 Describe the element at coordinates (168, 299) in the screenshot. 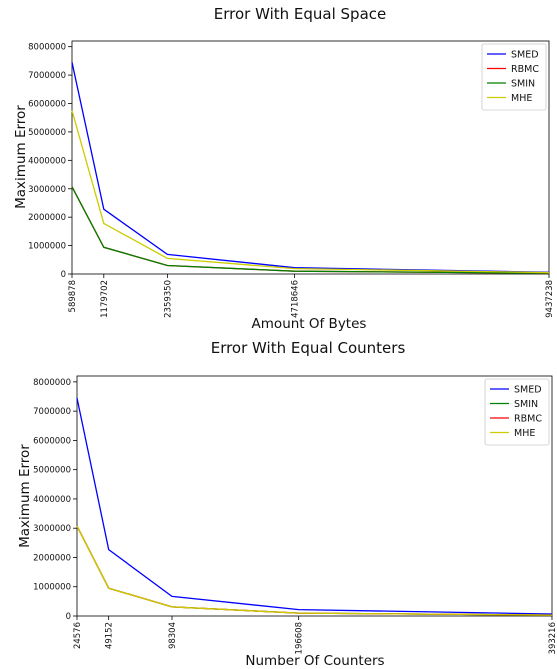

I see `x-tick-label: 2359350` at that location.